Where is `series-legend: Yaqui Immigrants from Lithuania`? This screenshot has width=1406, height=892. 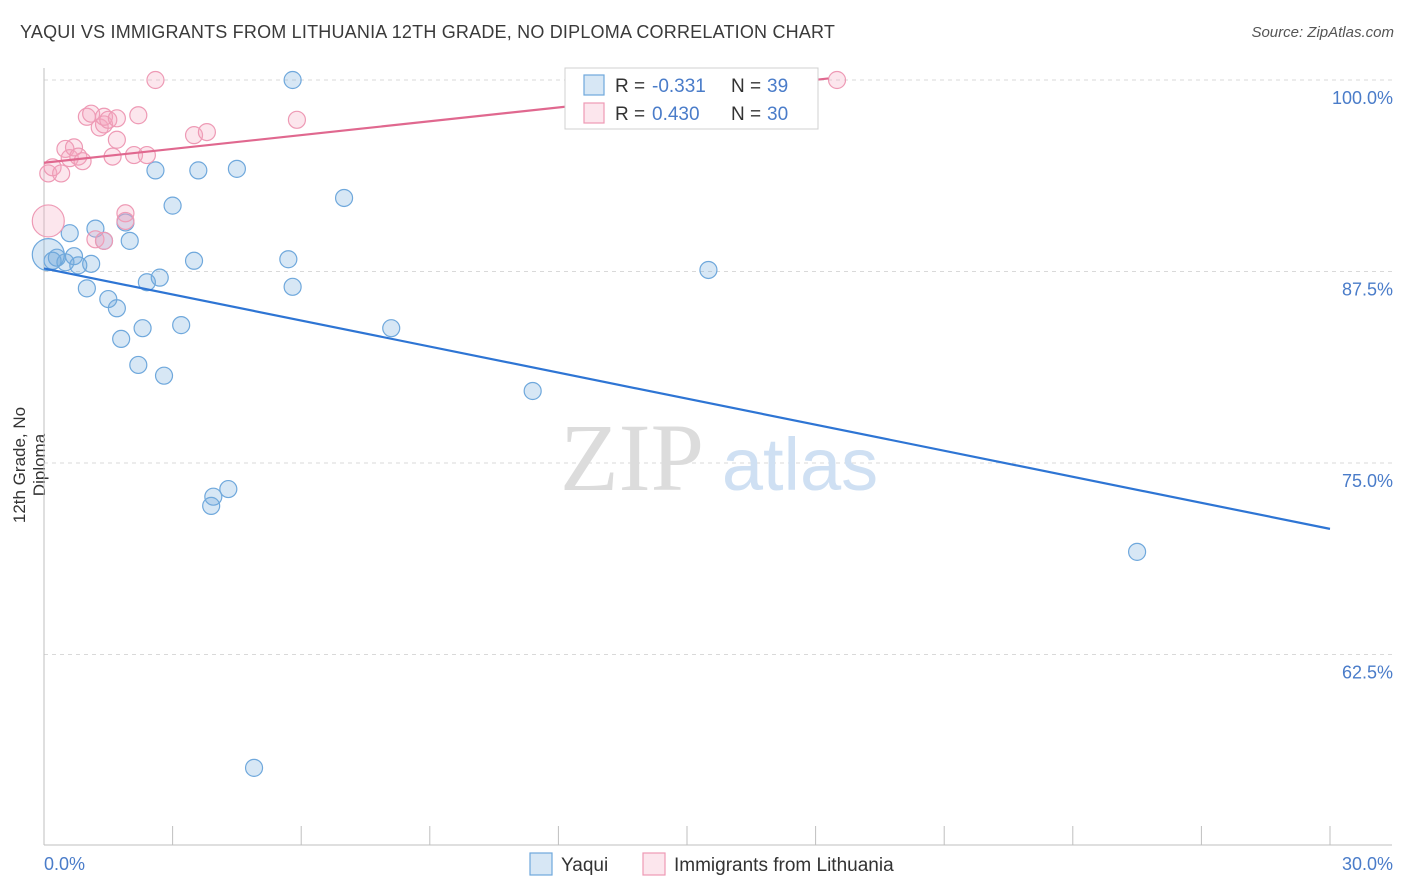
series-legend: Yaqui Immigrants from Lithuania is located at coordinates (711, 864).